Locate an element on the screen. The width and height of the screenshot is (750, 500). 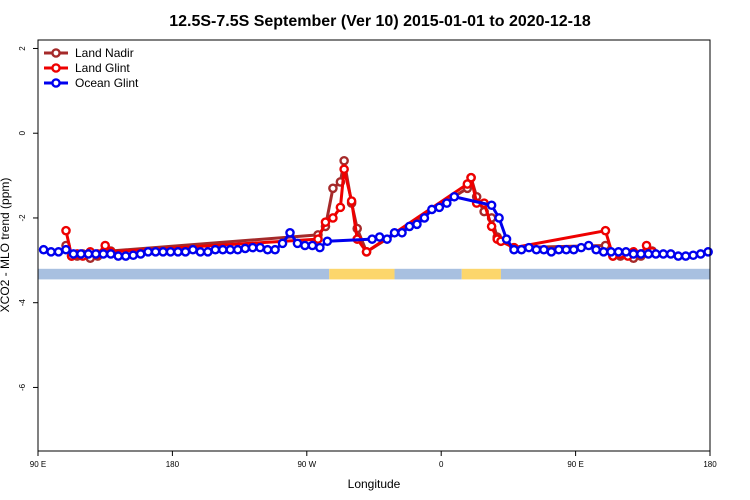
legend-label: Land Glint is located at coordinates (102, 68).